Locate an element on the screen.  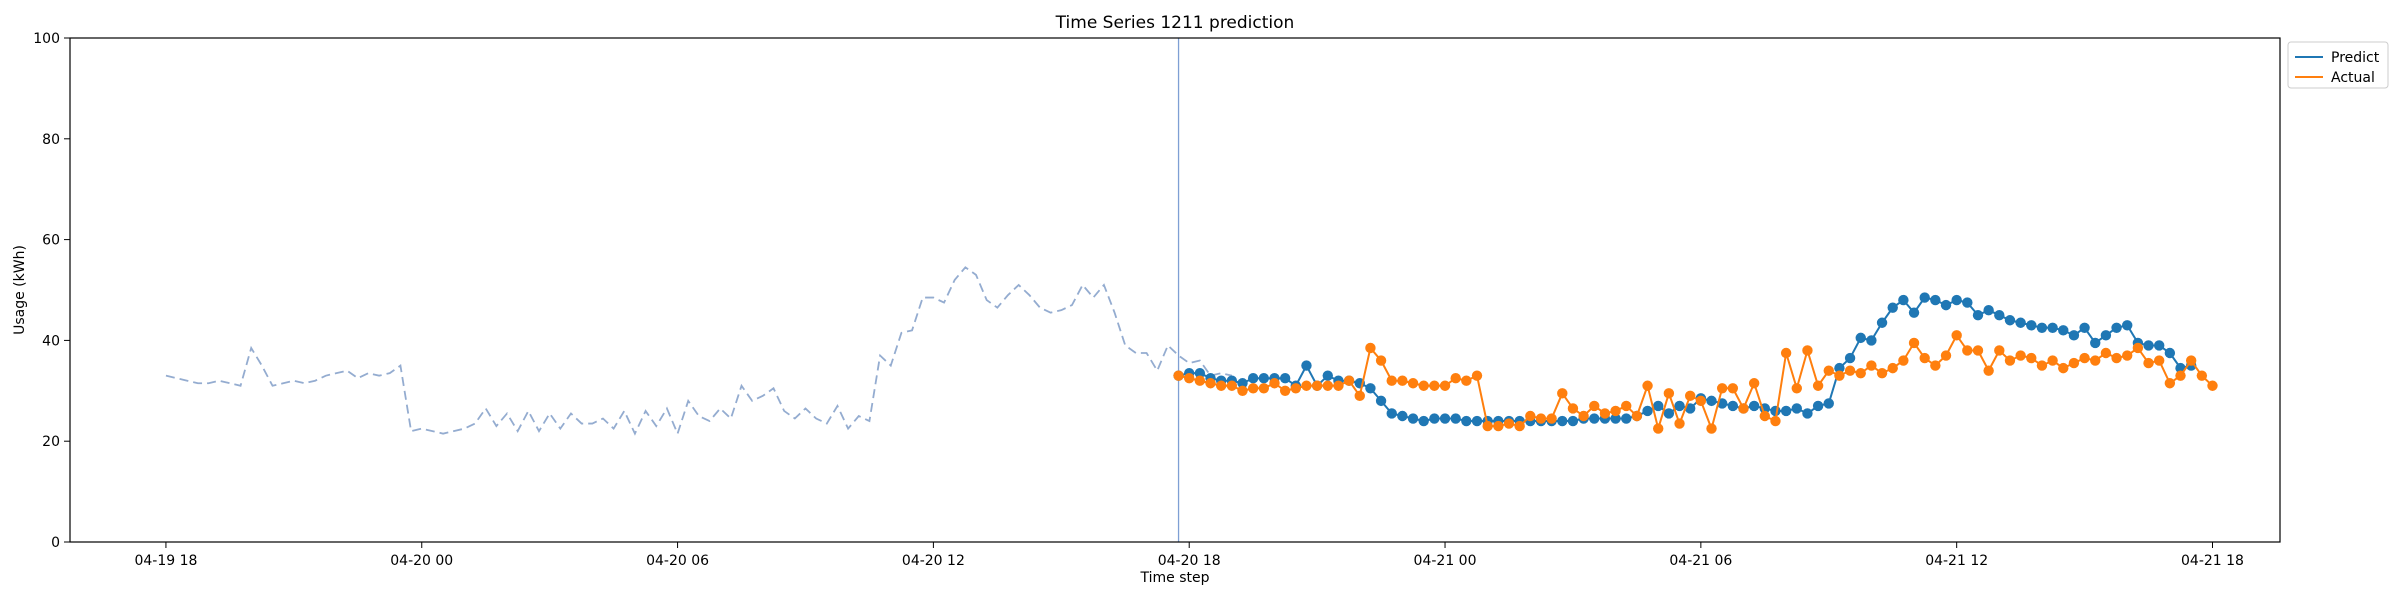
x-tick-label: 04-21 12 is located at coordinates (1956, 561).